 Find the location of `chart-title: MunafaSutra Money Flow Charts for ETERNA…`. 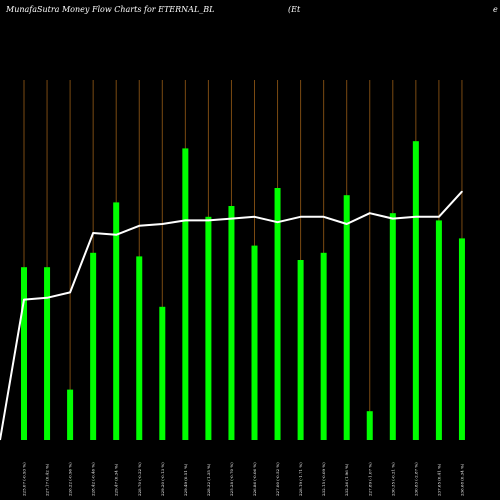

chart-title: MunafaSutra Money Flow Charts for ETERNA… is located at coordinates (109, 9).